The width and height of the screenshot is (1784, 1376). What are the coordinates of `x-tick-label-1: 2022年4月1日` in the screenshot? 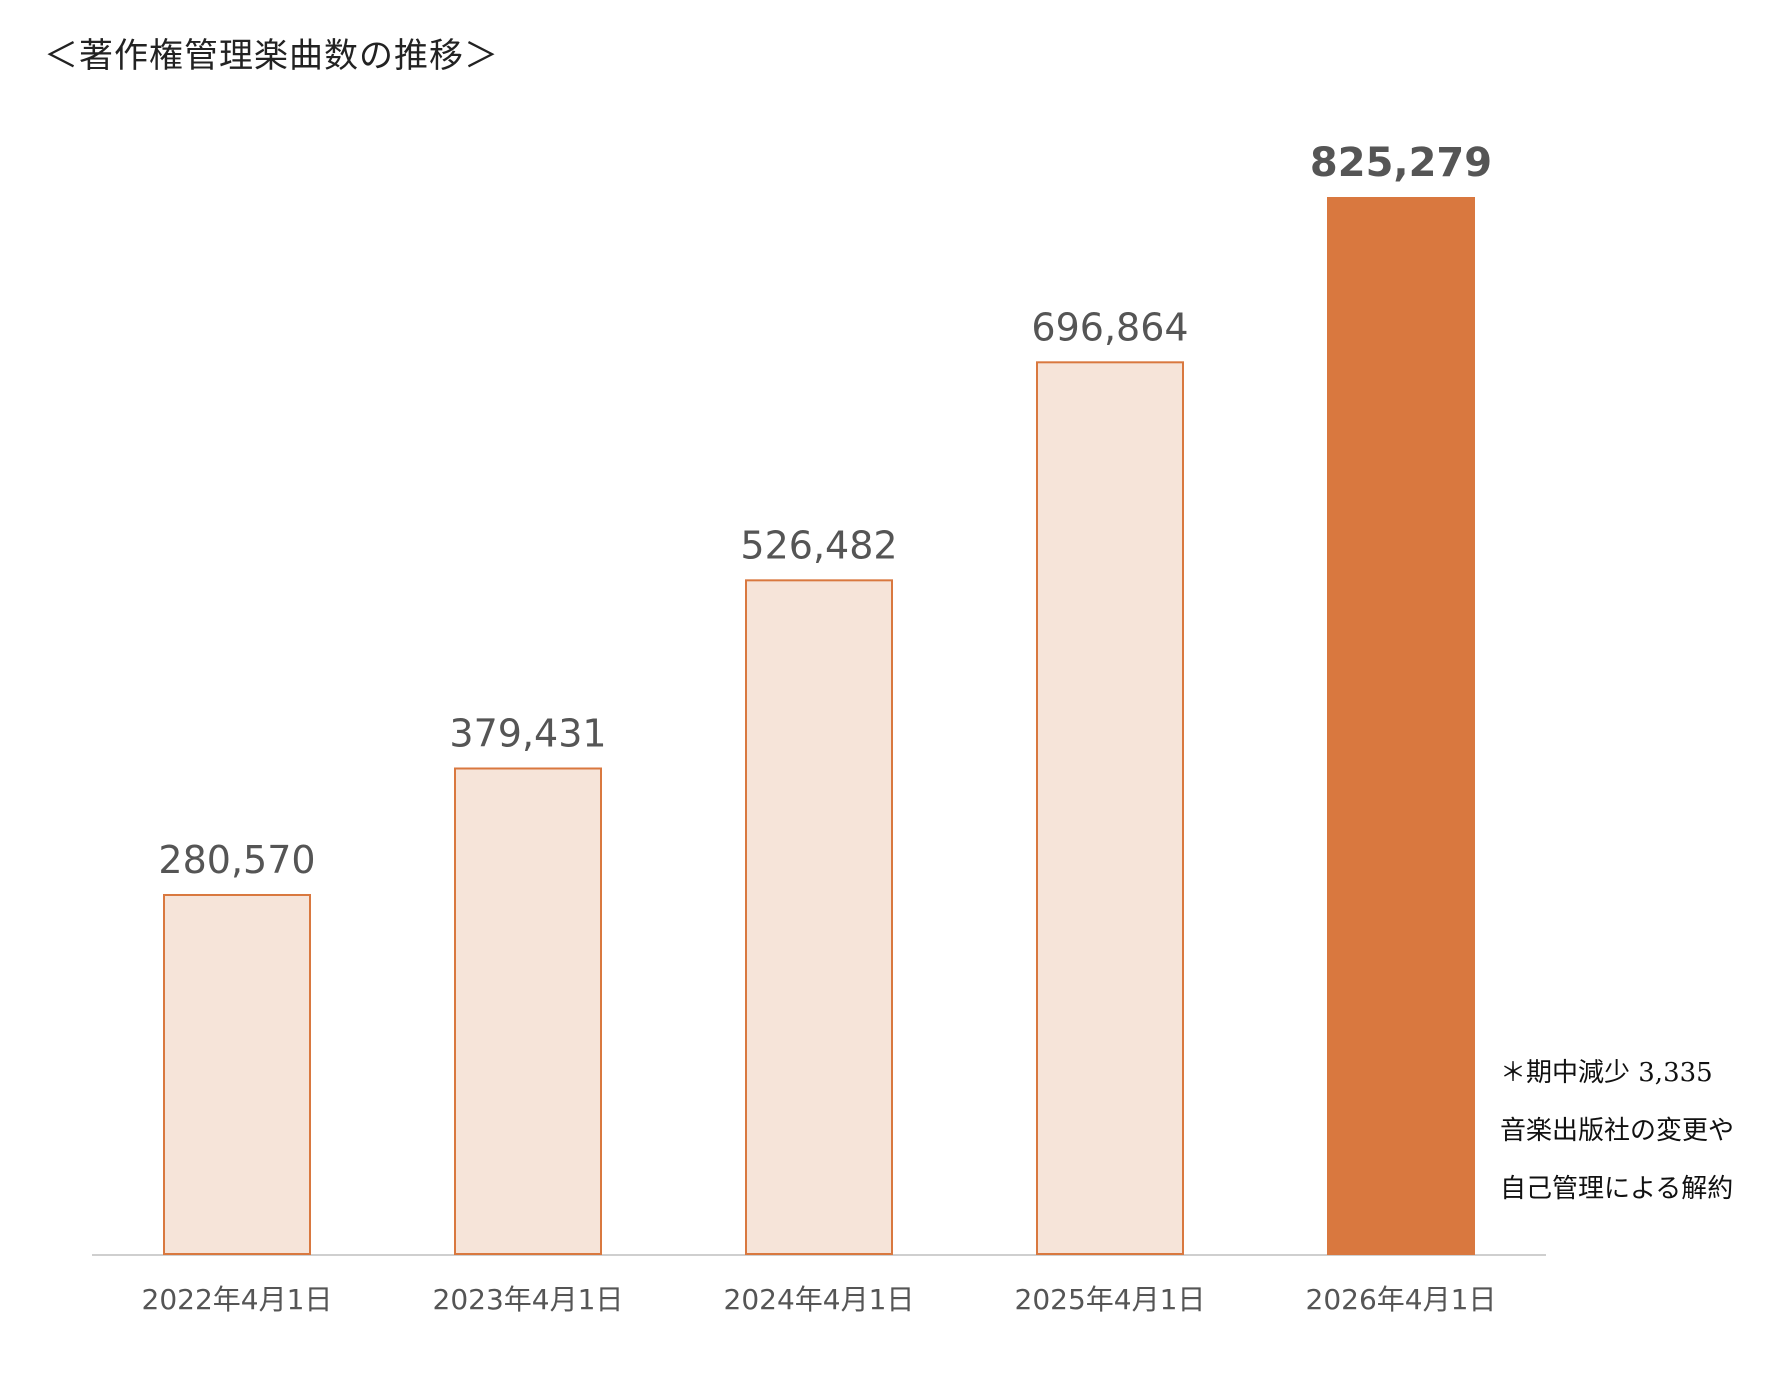 It's located at (237, 1299).